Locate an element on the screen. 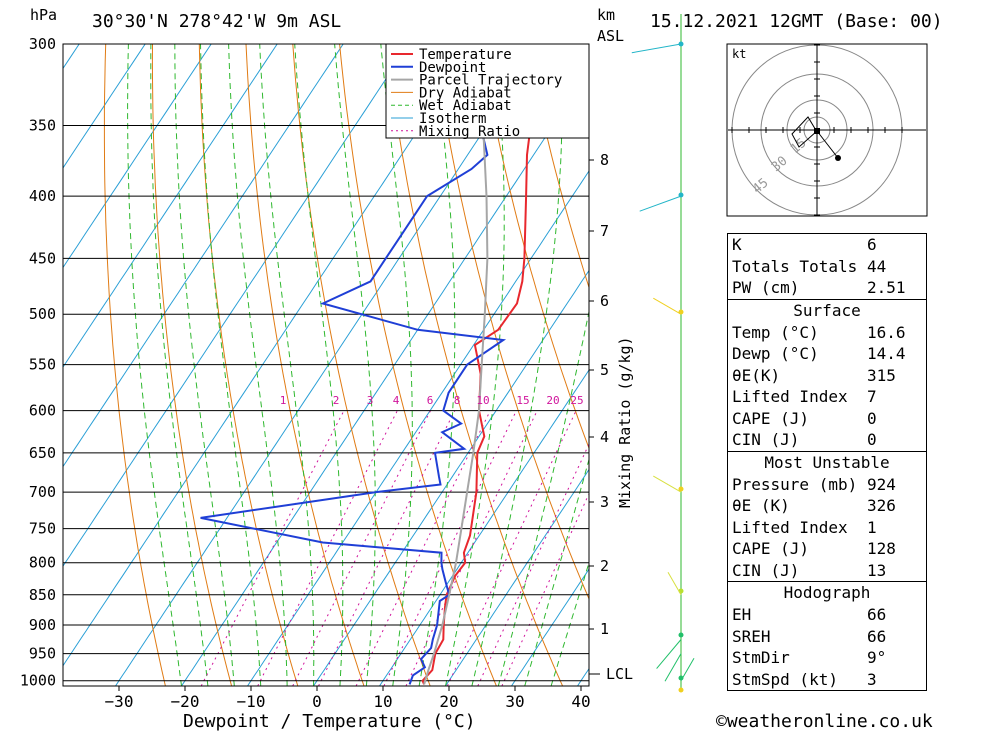 The image size is (1000, 733). parcel-trajectory-line is located at coordinates (456, 364).